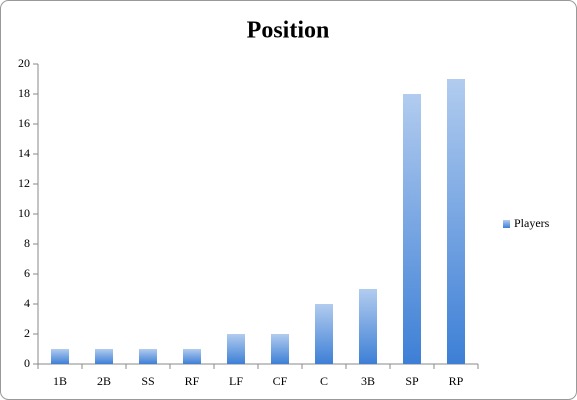 This screenshot has width=577, height=400. I want to click on x-tick-label: 2B, so click(104, 381).